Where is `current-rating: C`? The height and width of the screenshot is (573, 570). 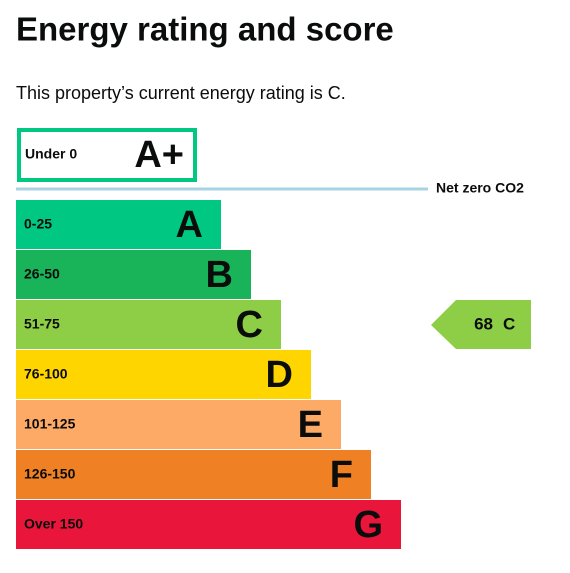
current-rating: C is located at coordinates (509, 323).